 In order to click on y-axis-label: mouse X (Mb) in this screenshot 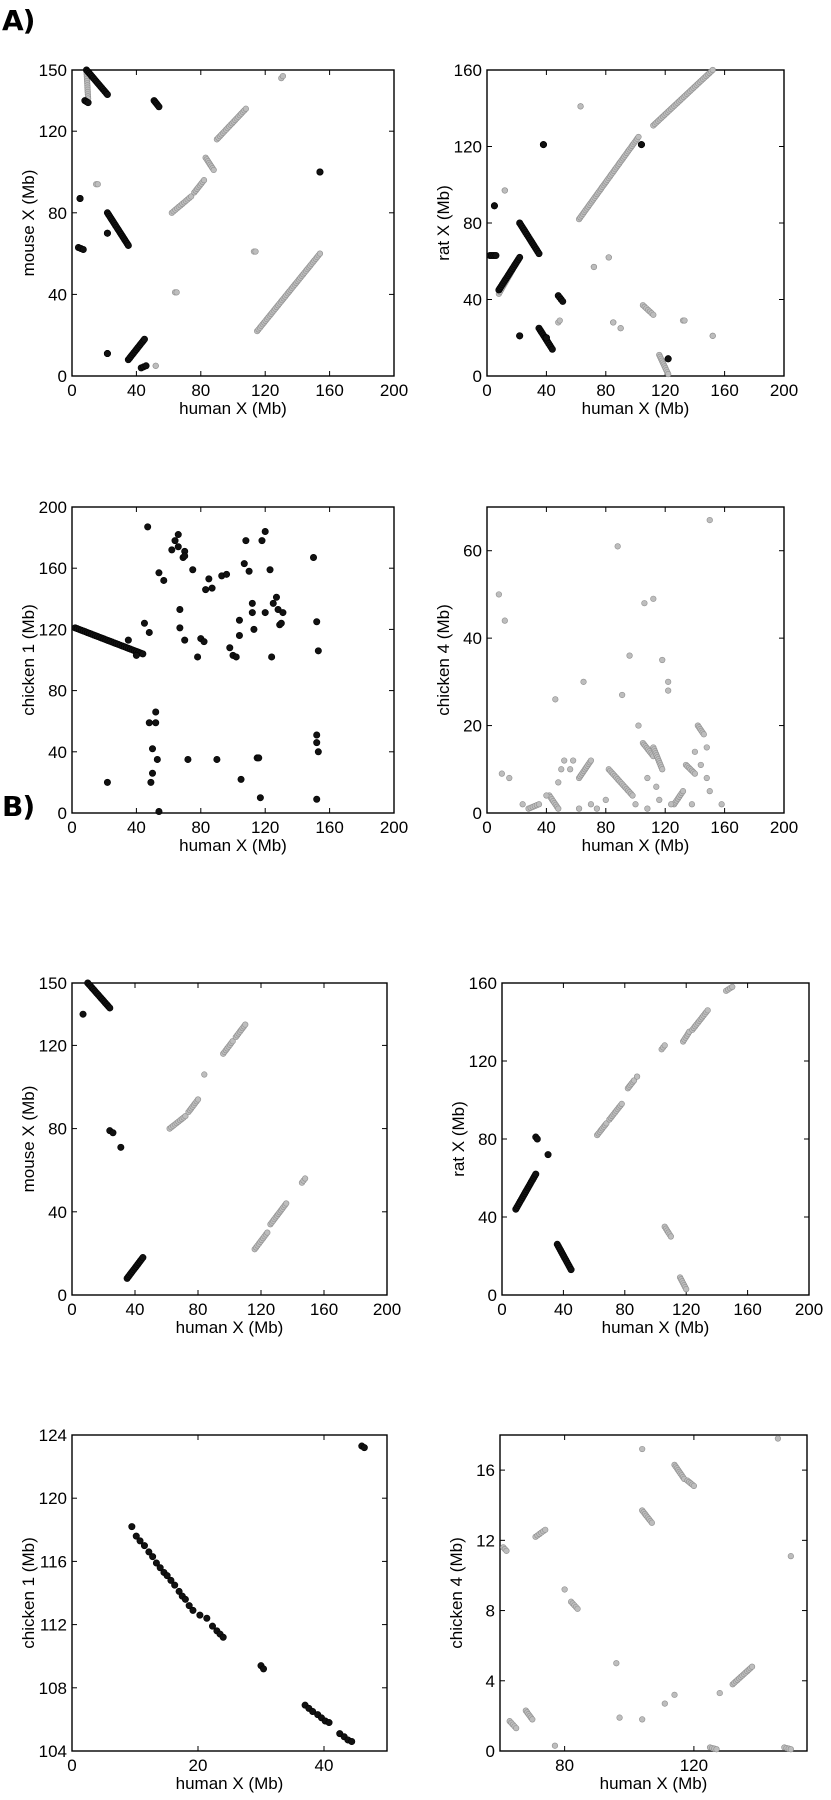, I will do `click(28, 1139)`.